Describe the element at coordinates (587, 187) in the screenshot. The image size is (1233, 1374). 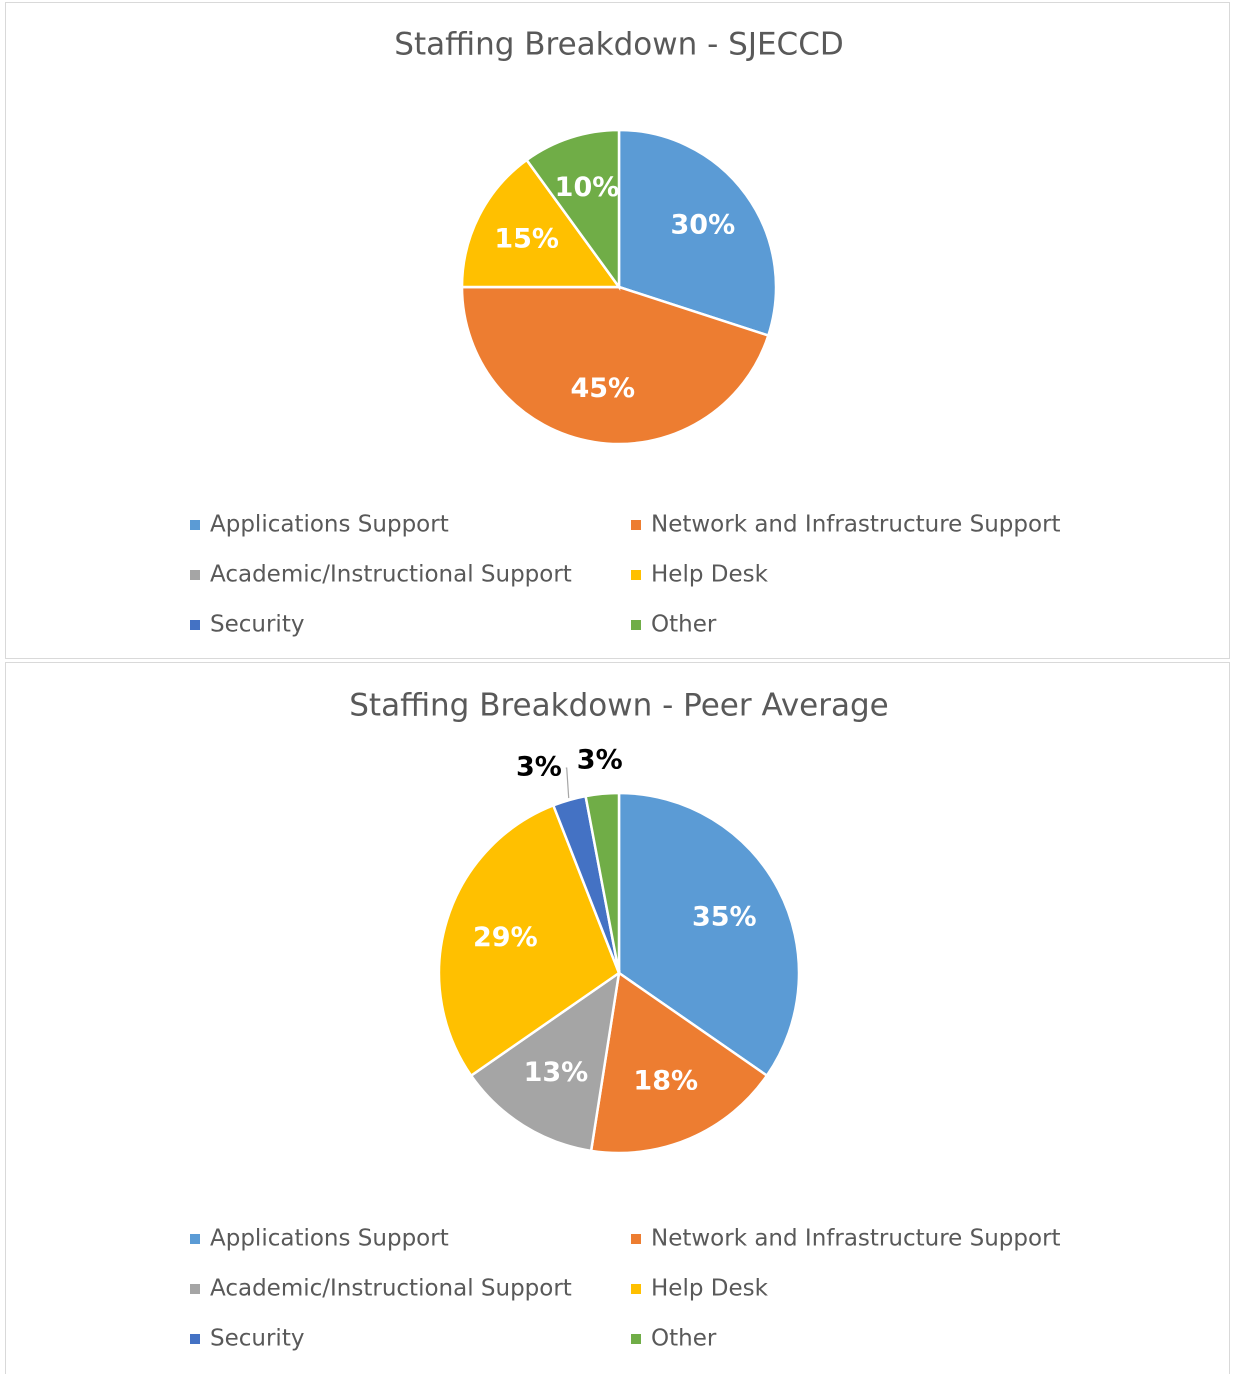
I see `data-label: 10%` at that location.